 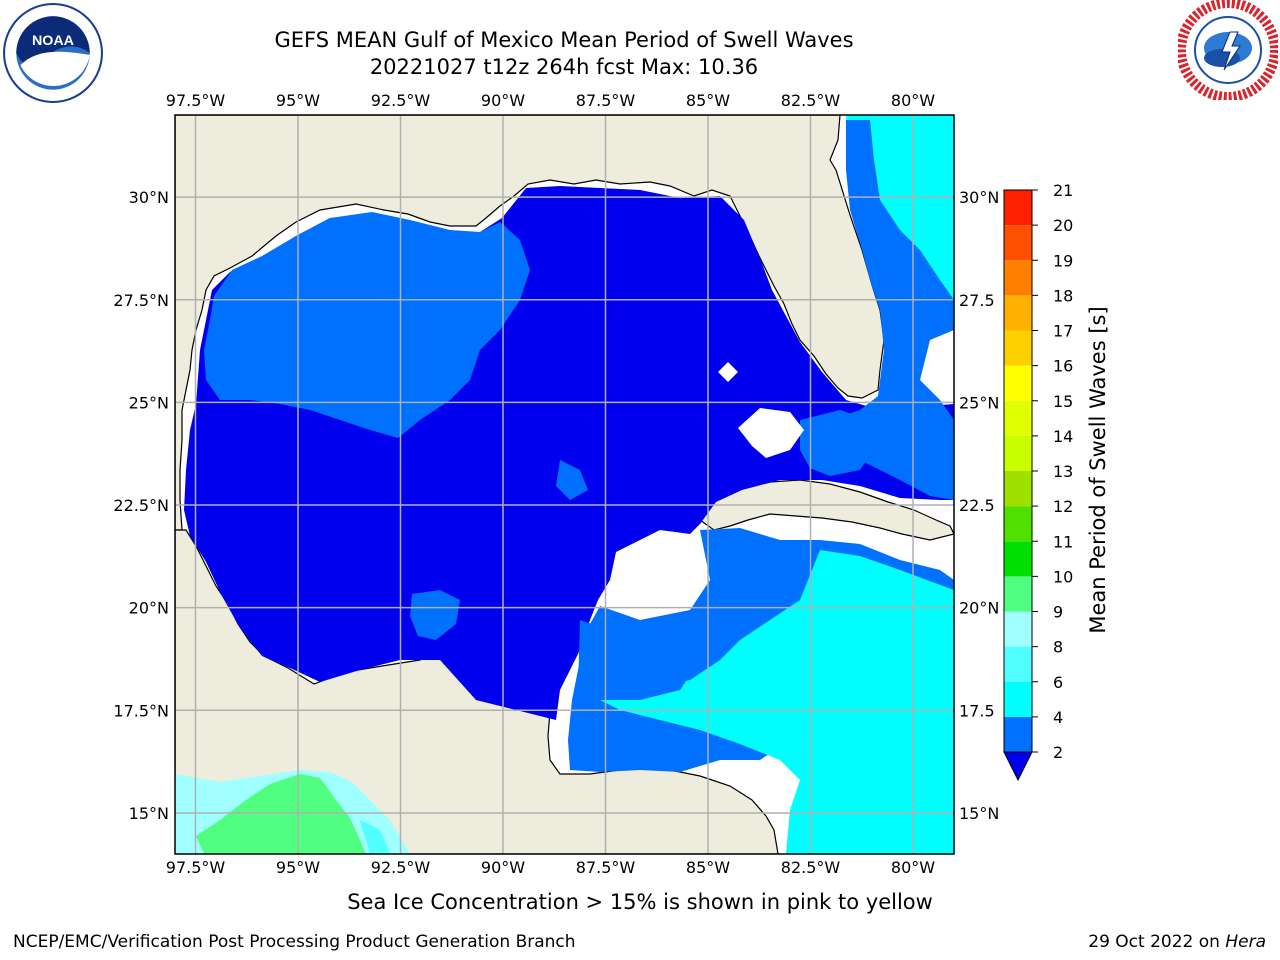 I want to click on lat-tick-label: 17.5, so click(x=977, y=710).